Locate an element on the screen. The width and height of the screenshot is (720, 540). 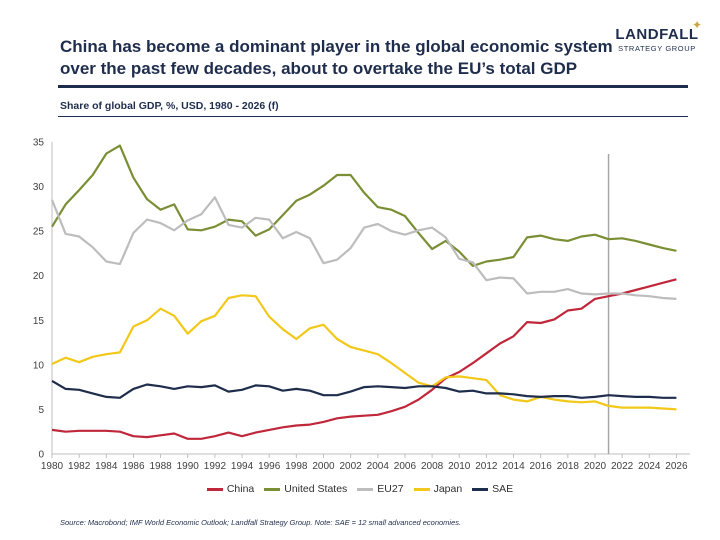
x-tick-label: 1998 is located at coordinates (296, 466).